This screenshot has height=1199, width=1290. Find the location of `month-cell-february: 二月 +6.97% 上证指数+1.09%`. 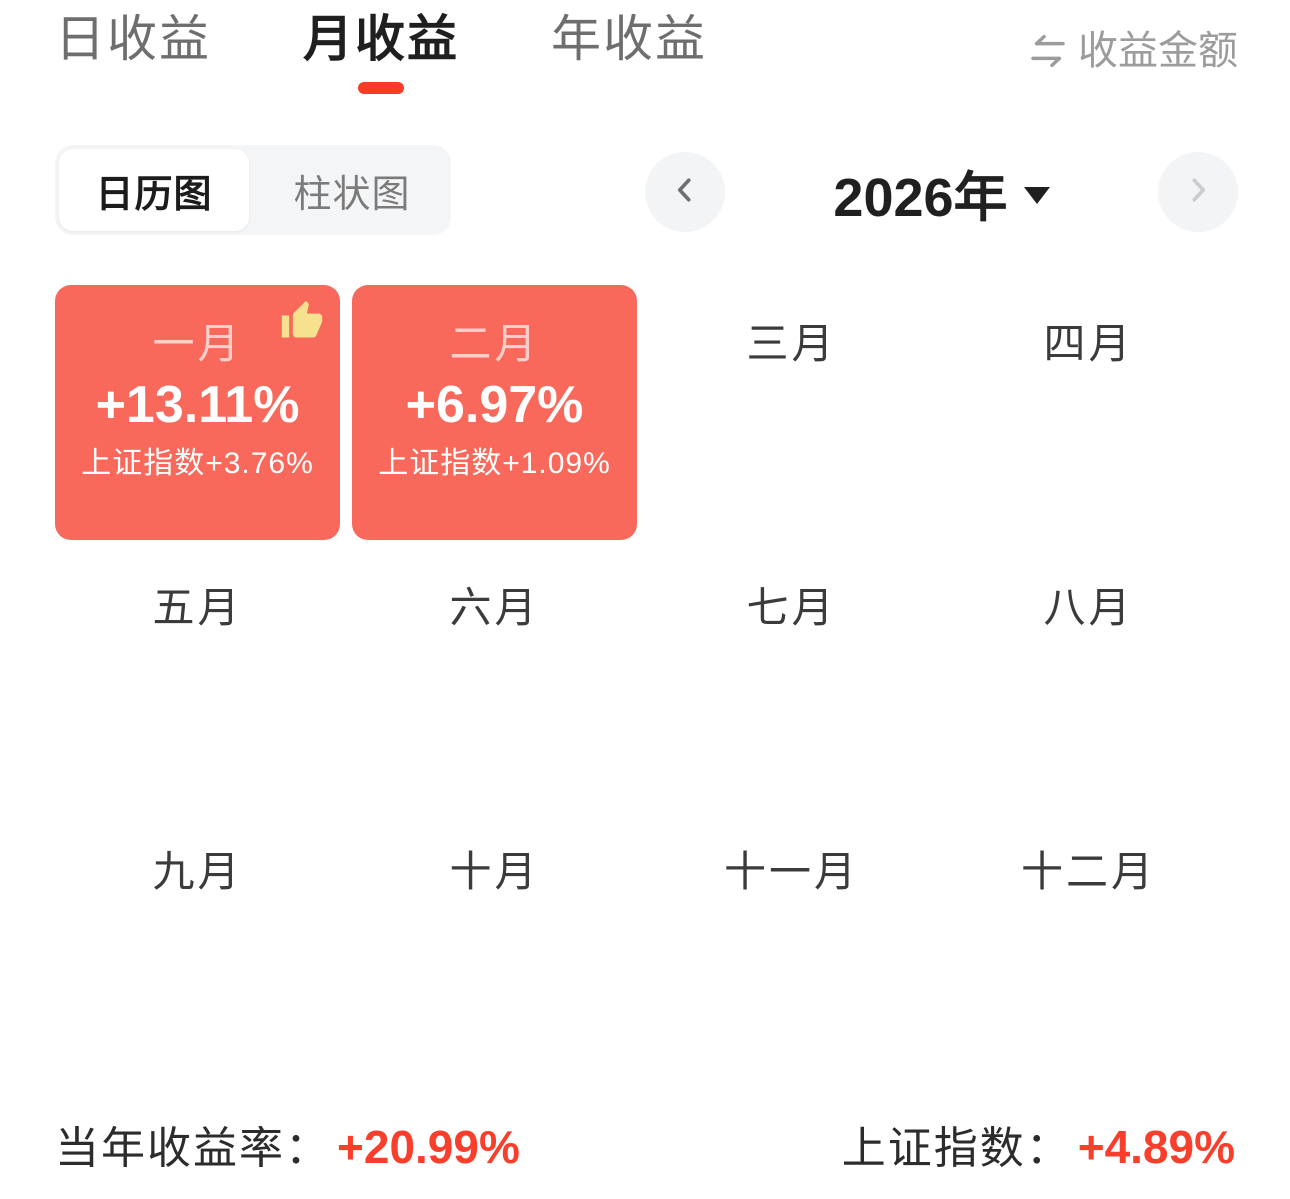

month-cell-february: 二月 +6.97% 上证指数+1.09% is located at coordinates (494, 412).